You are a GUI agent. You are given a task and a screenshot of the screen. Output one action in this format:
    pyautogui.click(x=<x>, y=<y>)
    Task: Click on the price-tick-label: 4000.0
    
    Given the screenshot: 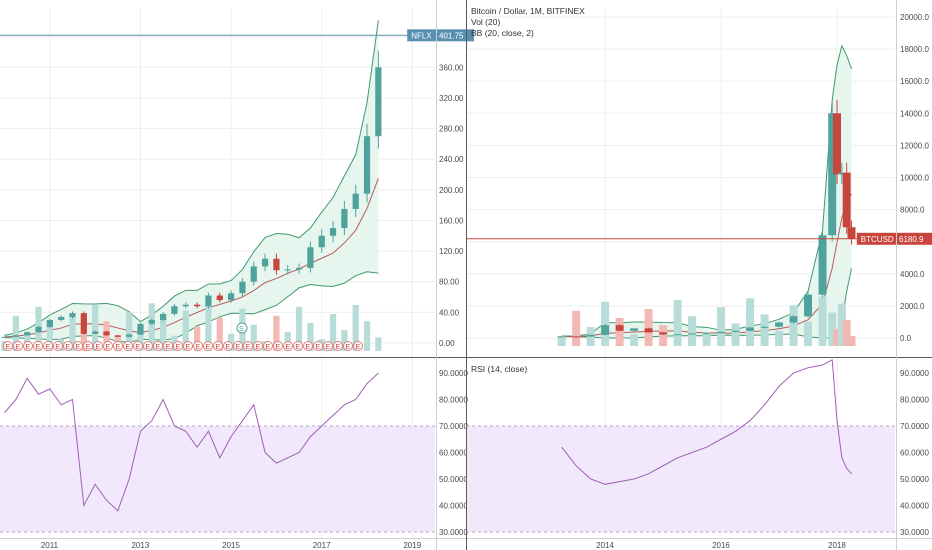 What is the action you would take?
    pyautogui.click(x=912, y=274)
    